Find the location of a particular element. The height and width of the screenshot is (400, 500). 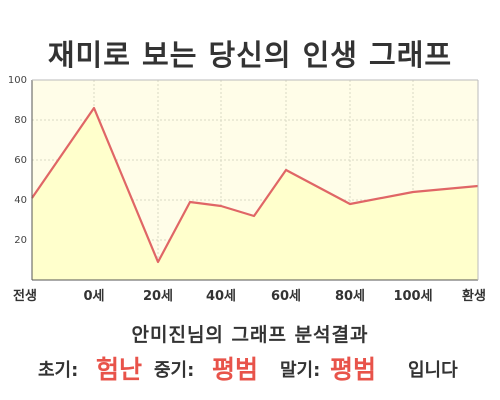

early-value: 험난 is located at coordinates (119, 369).